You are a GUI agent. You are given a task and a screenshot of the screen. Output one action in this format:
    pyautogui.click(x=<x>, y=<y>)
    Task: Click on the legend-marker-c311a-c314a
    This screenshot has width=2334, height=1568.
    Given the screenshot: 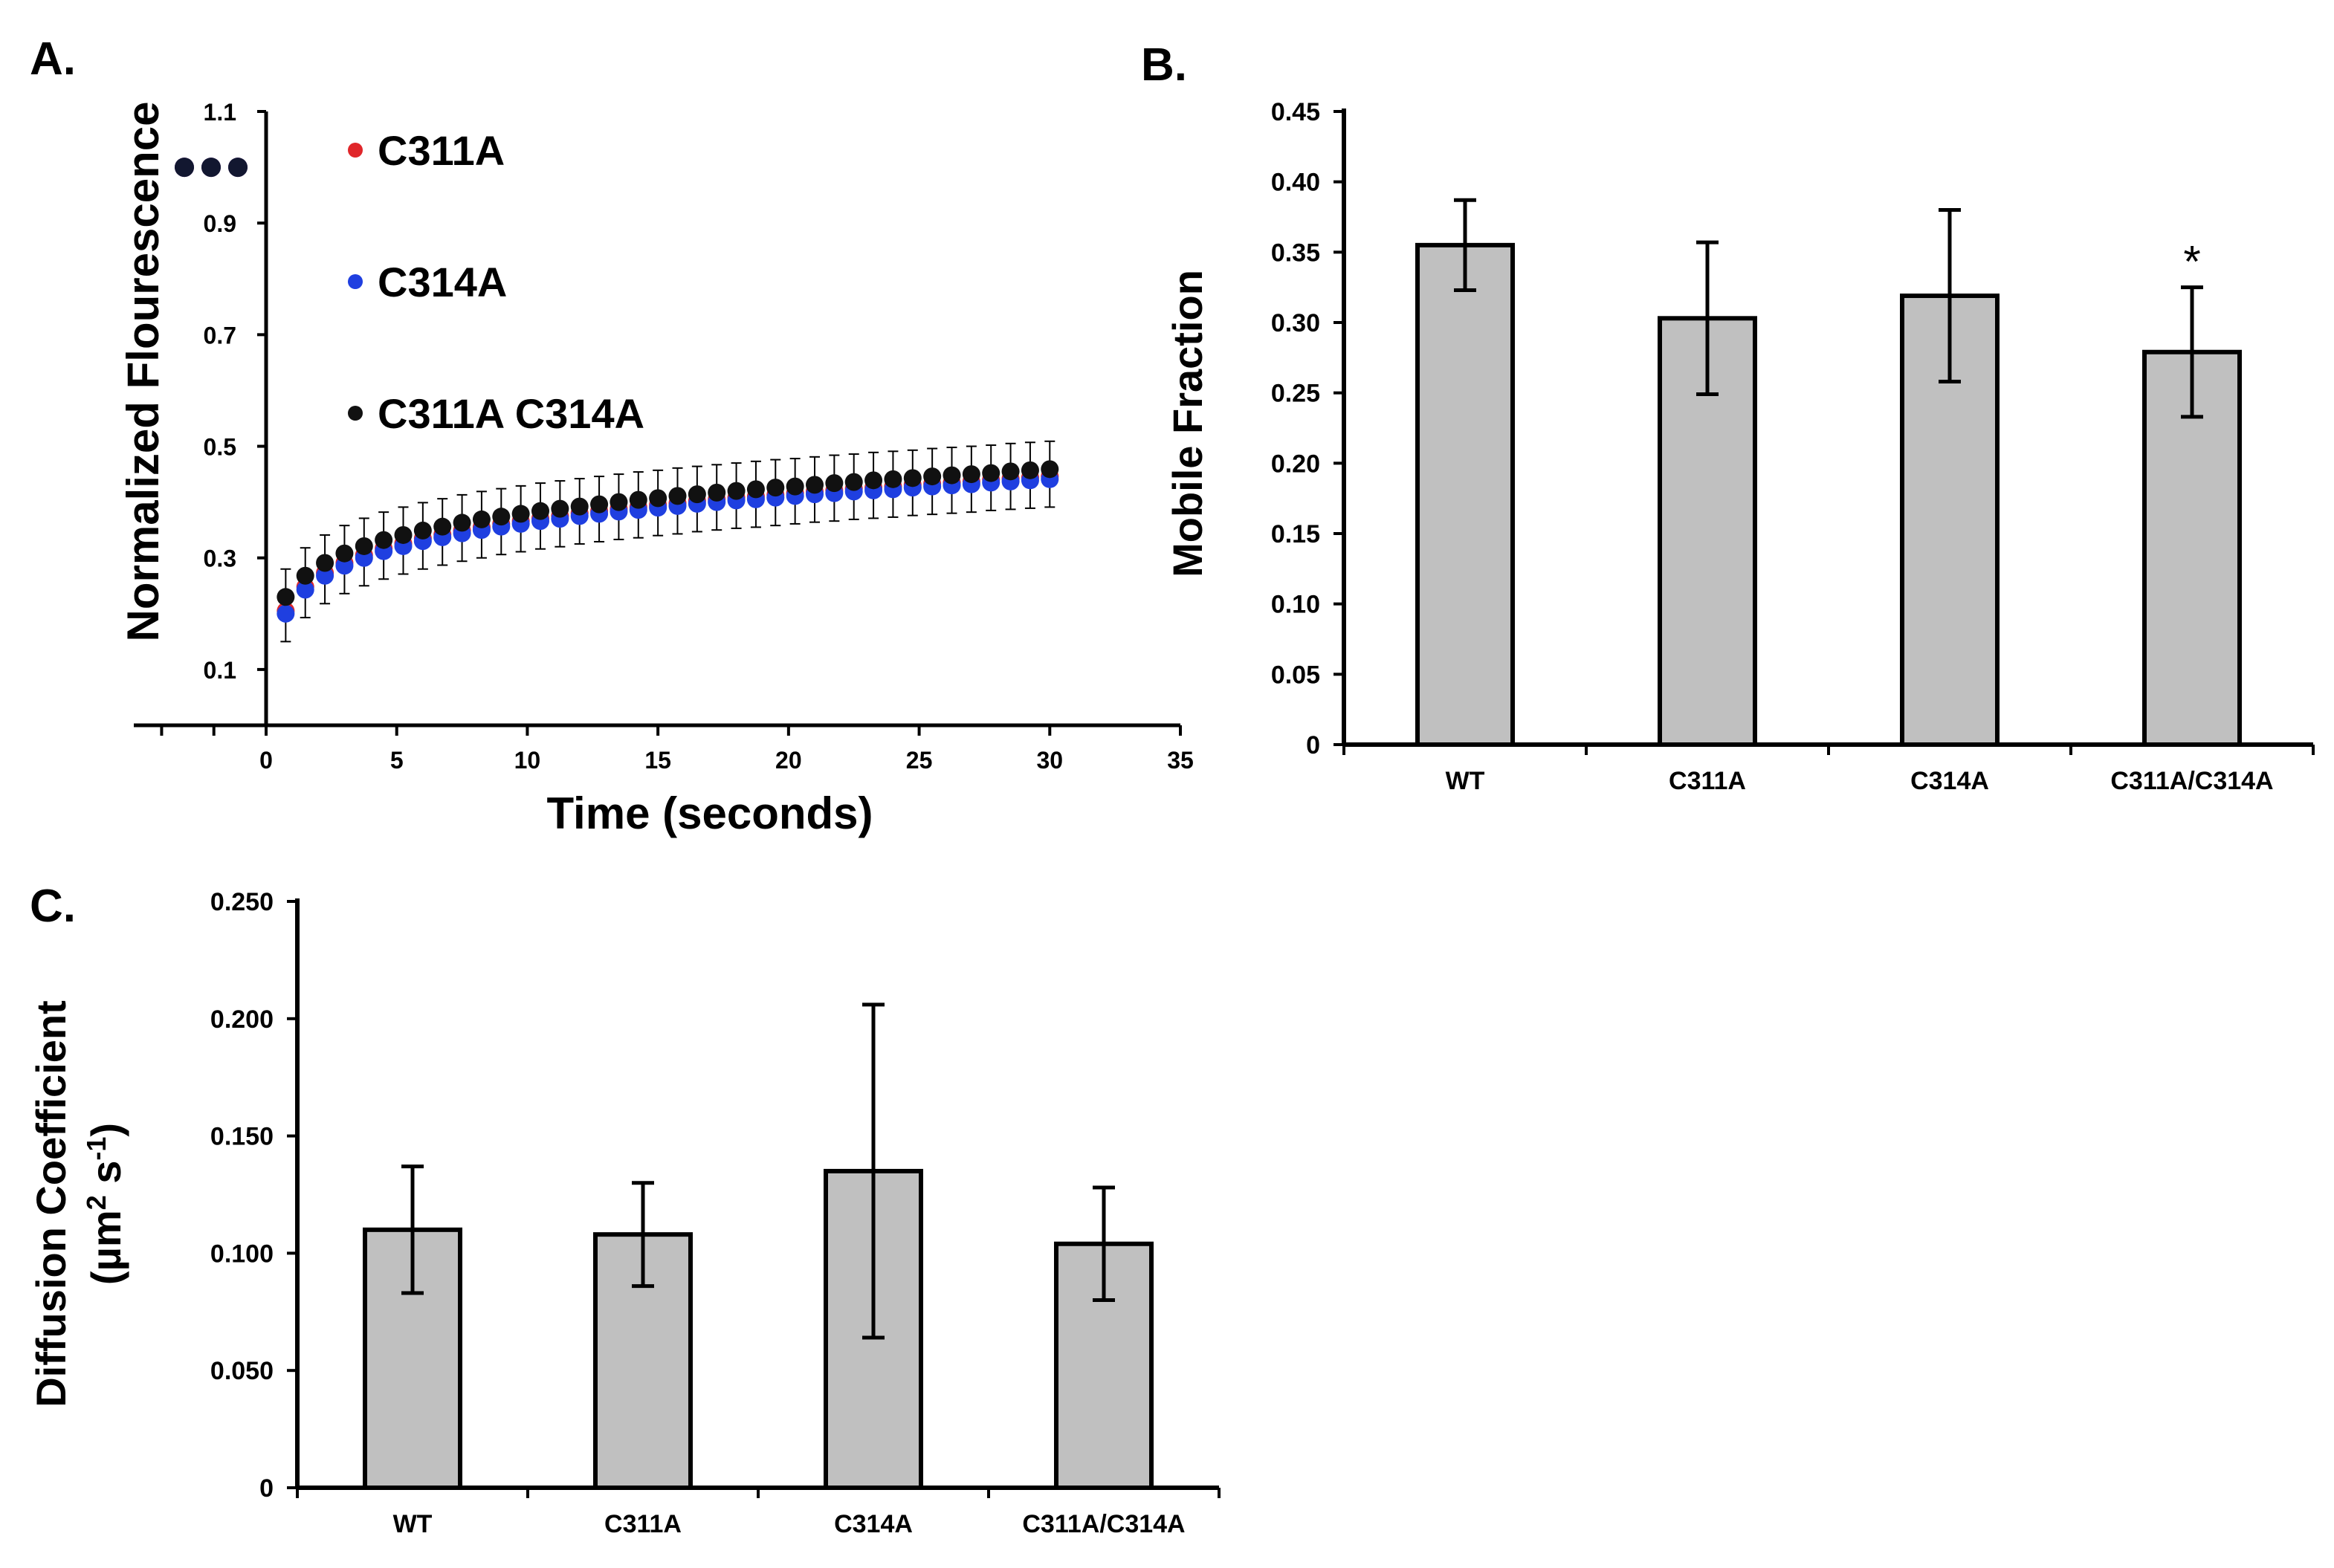 What is the action you would take?
    pyautogui.click(x=355, y=414)
    